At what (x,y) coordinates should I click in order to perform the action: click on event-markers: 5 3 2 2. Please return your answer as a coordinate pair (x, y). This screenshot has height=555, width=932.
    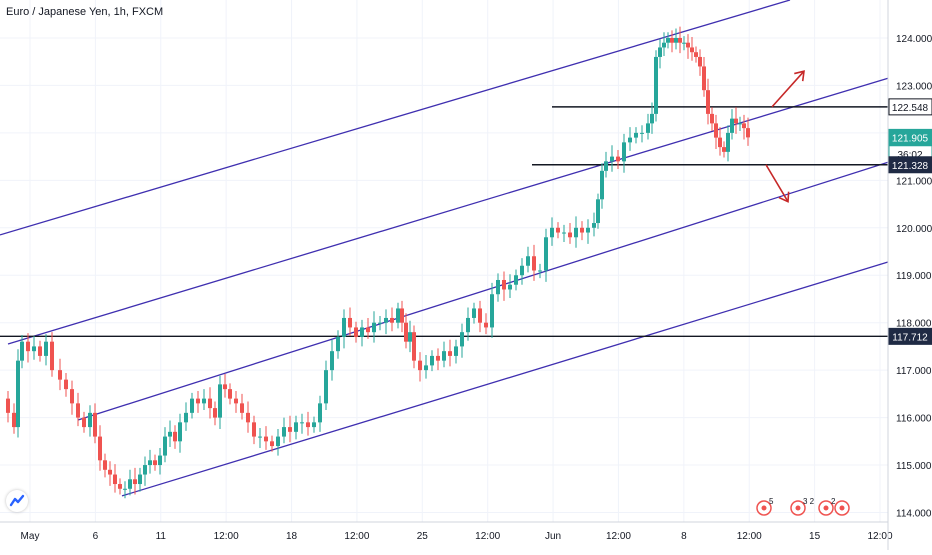
    Looking at the image, I should click on (803, 506).